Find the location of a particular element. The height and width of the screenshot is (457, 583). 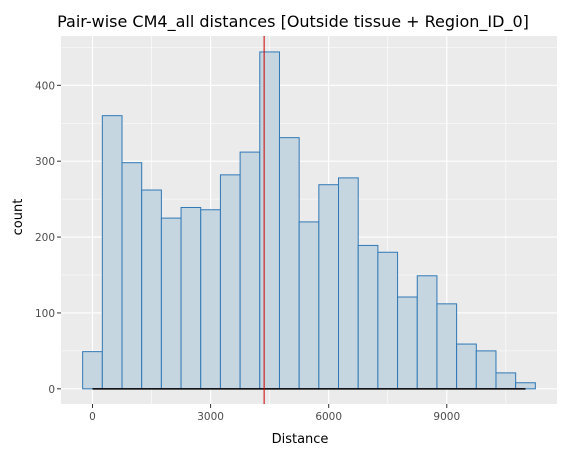

x-tick-label: 9000 is located at coordinates (446, 417).